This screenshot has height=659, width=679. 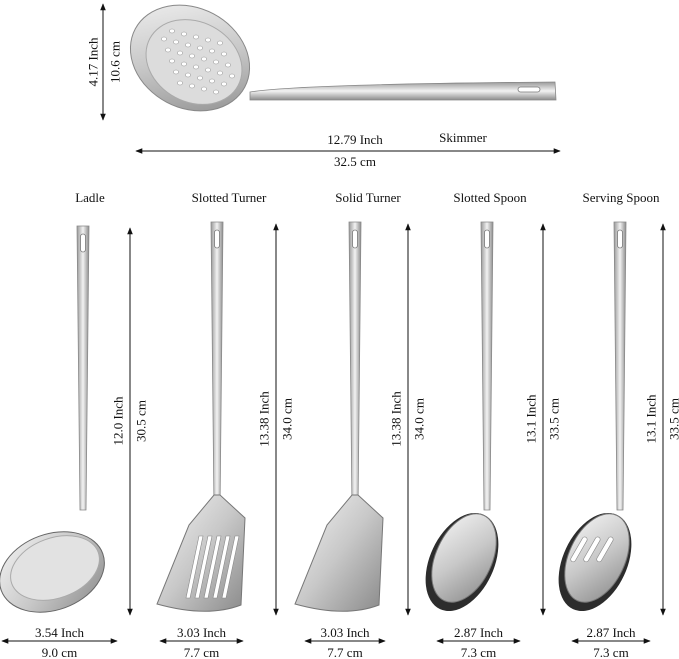 What do you see at coordinates (59, 632) in the screenshot?
I see `ladle-width-inch: 3.54 Inch` at bounding box center [59, 632].